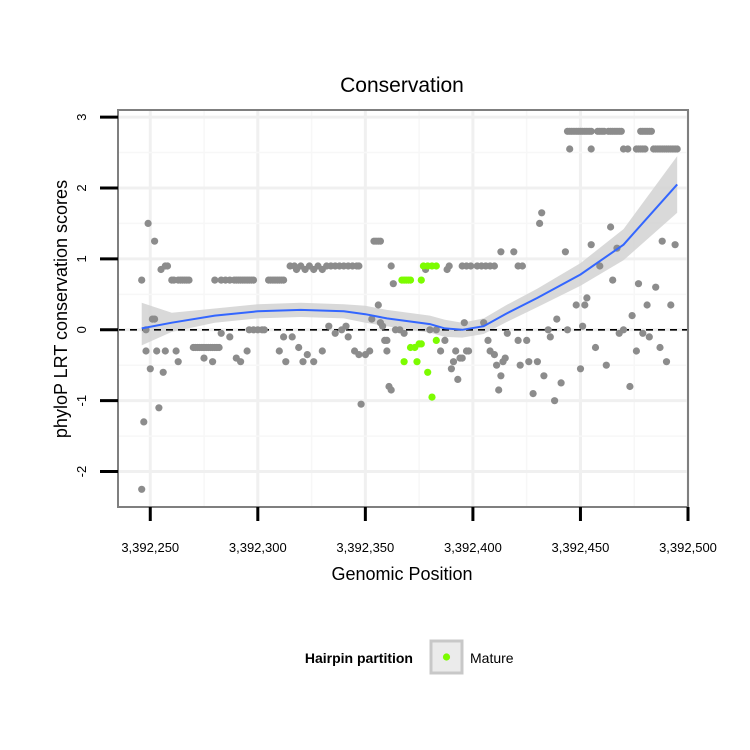 This screenshot has width=750, height=750. Describe the element at coordinates (473, 547) in the screenshot. I see `x-tick-label: 3,392,400` at that location.